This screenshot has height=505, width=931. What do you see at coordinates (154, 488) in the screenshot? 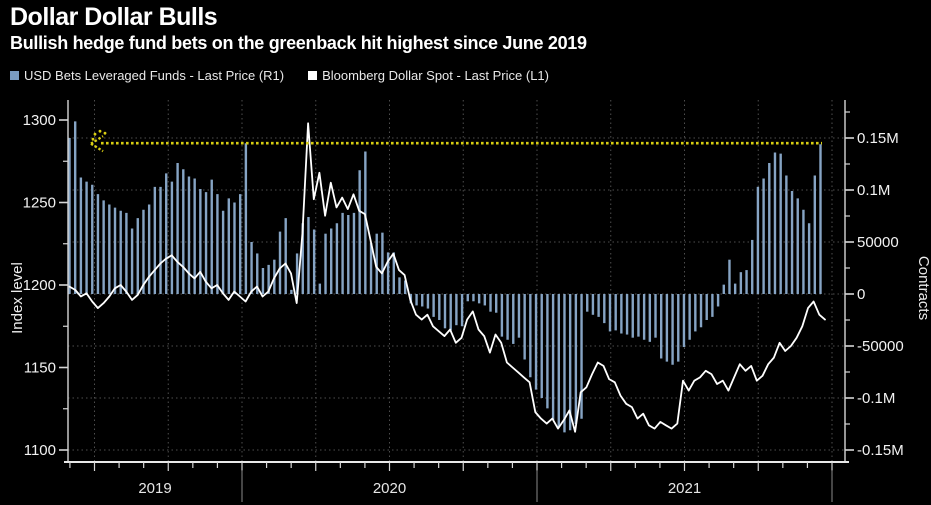
I see `x-axis-year-label: 2019` at bounding box center [154, 488].